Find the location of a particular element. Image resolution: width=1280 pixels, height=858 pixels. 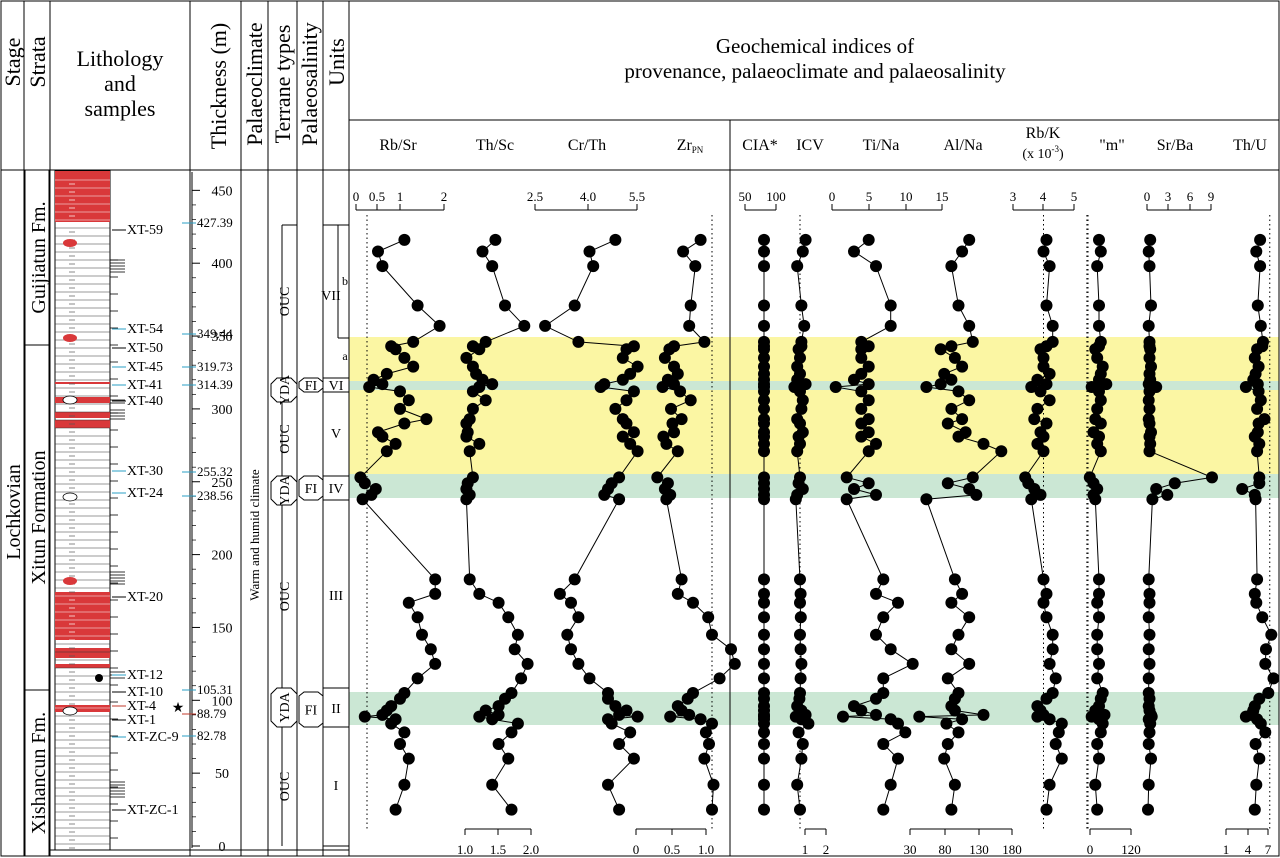

stage-header: Stage is located at coordinates (12, 62).